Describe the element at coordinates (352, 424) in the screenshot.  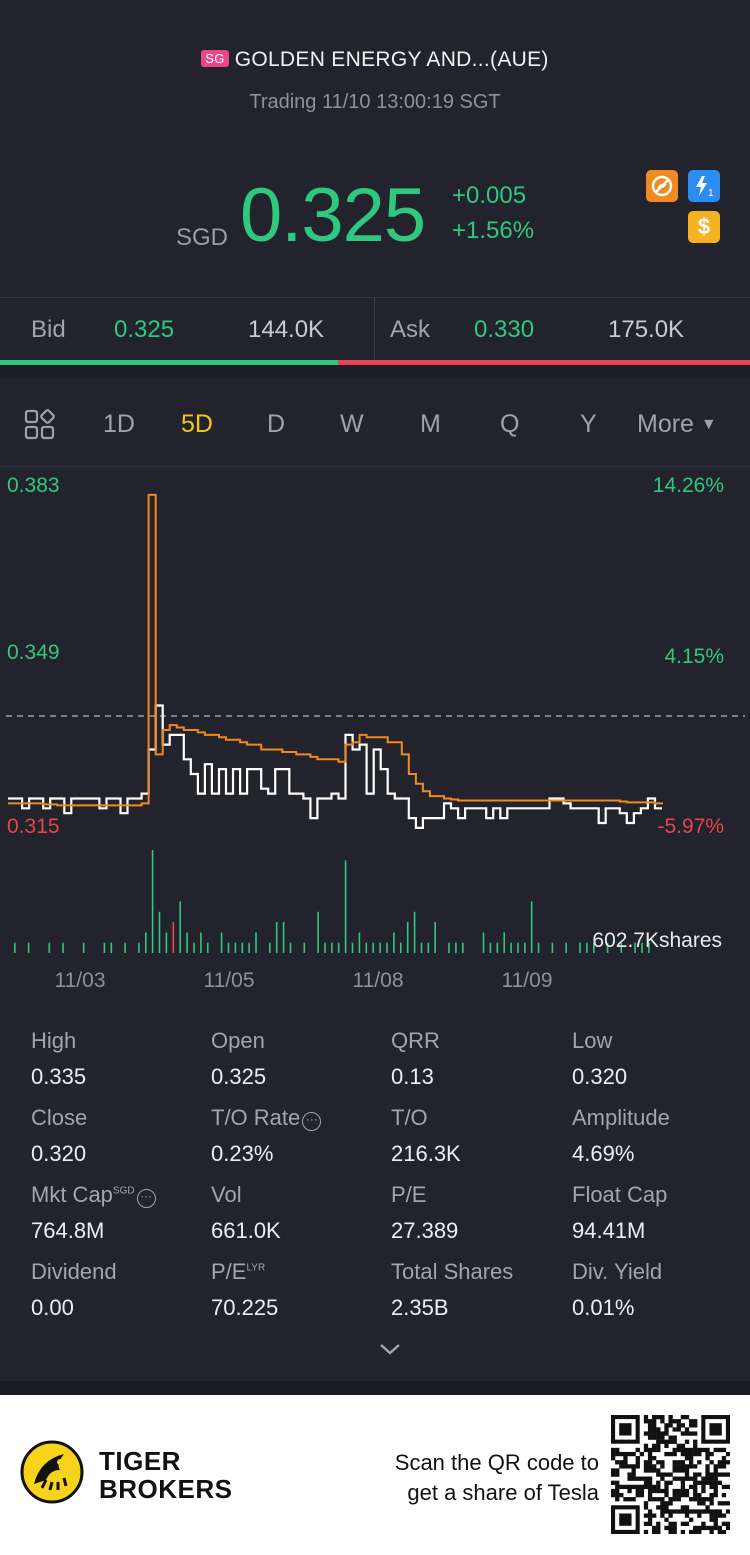
I see `tab-w: W` at that location.